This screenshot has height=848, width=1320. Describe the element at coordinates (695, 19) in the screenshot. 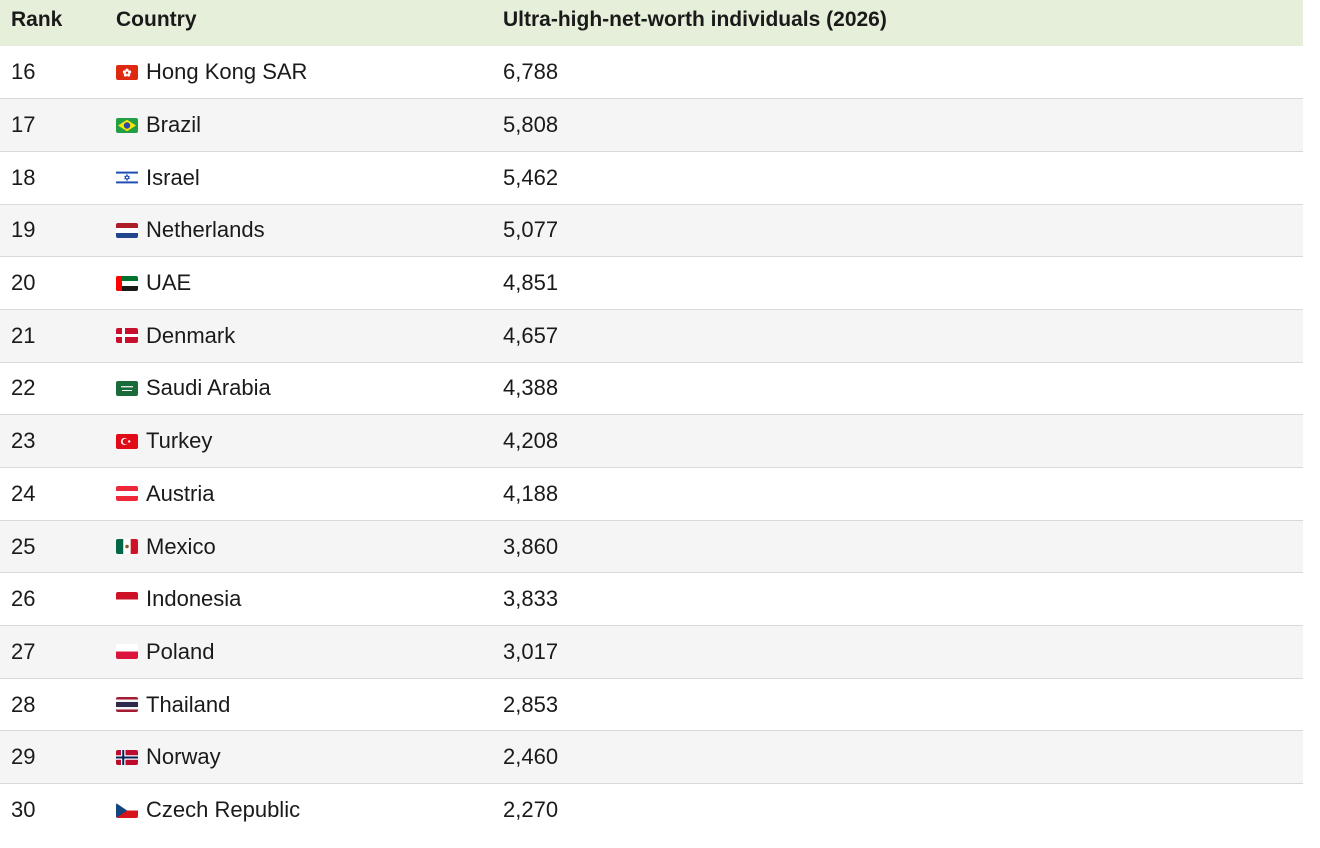

I see `header-uhnwi-count: Ultra-high-net-worth individuals (2026)` at that location.